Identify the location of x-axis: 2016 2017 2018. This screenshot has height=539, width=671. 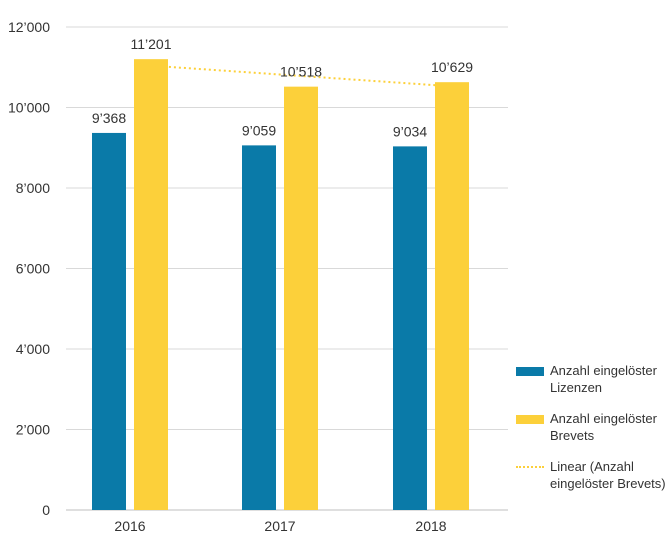
(280, 526).